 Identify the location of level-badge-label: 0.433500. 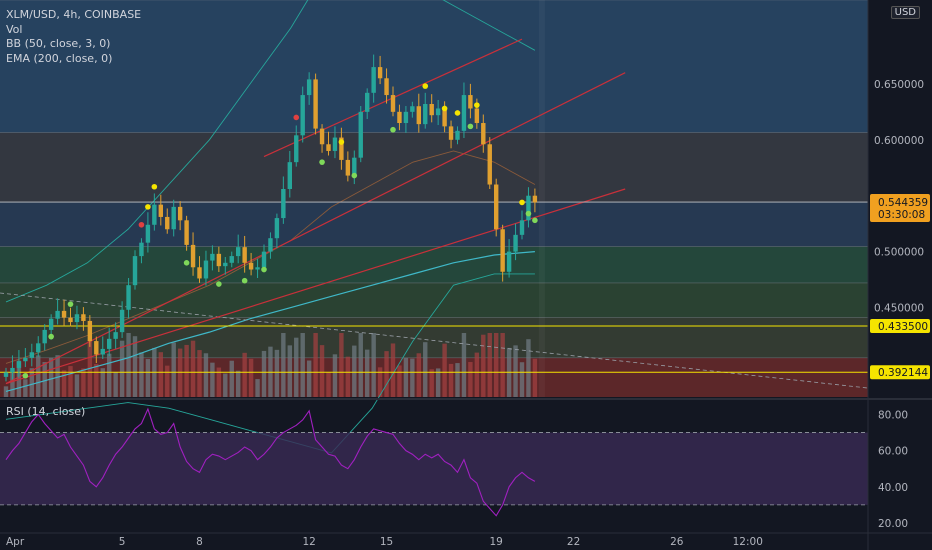
(903, 327).